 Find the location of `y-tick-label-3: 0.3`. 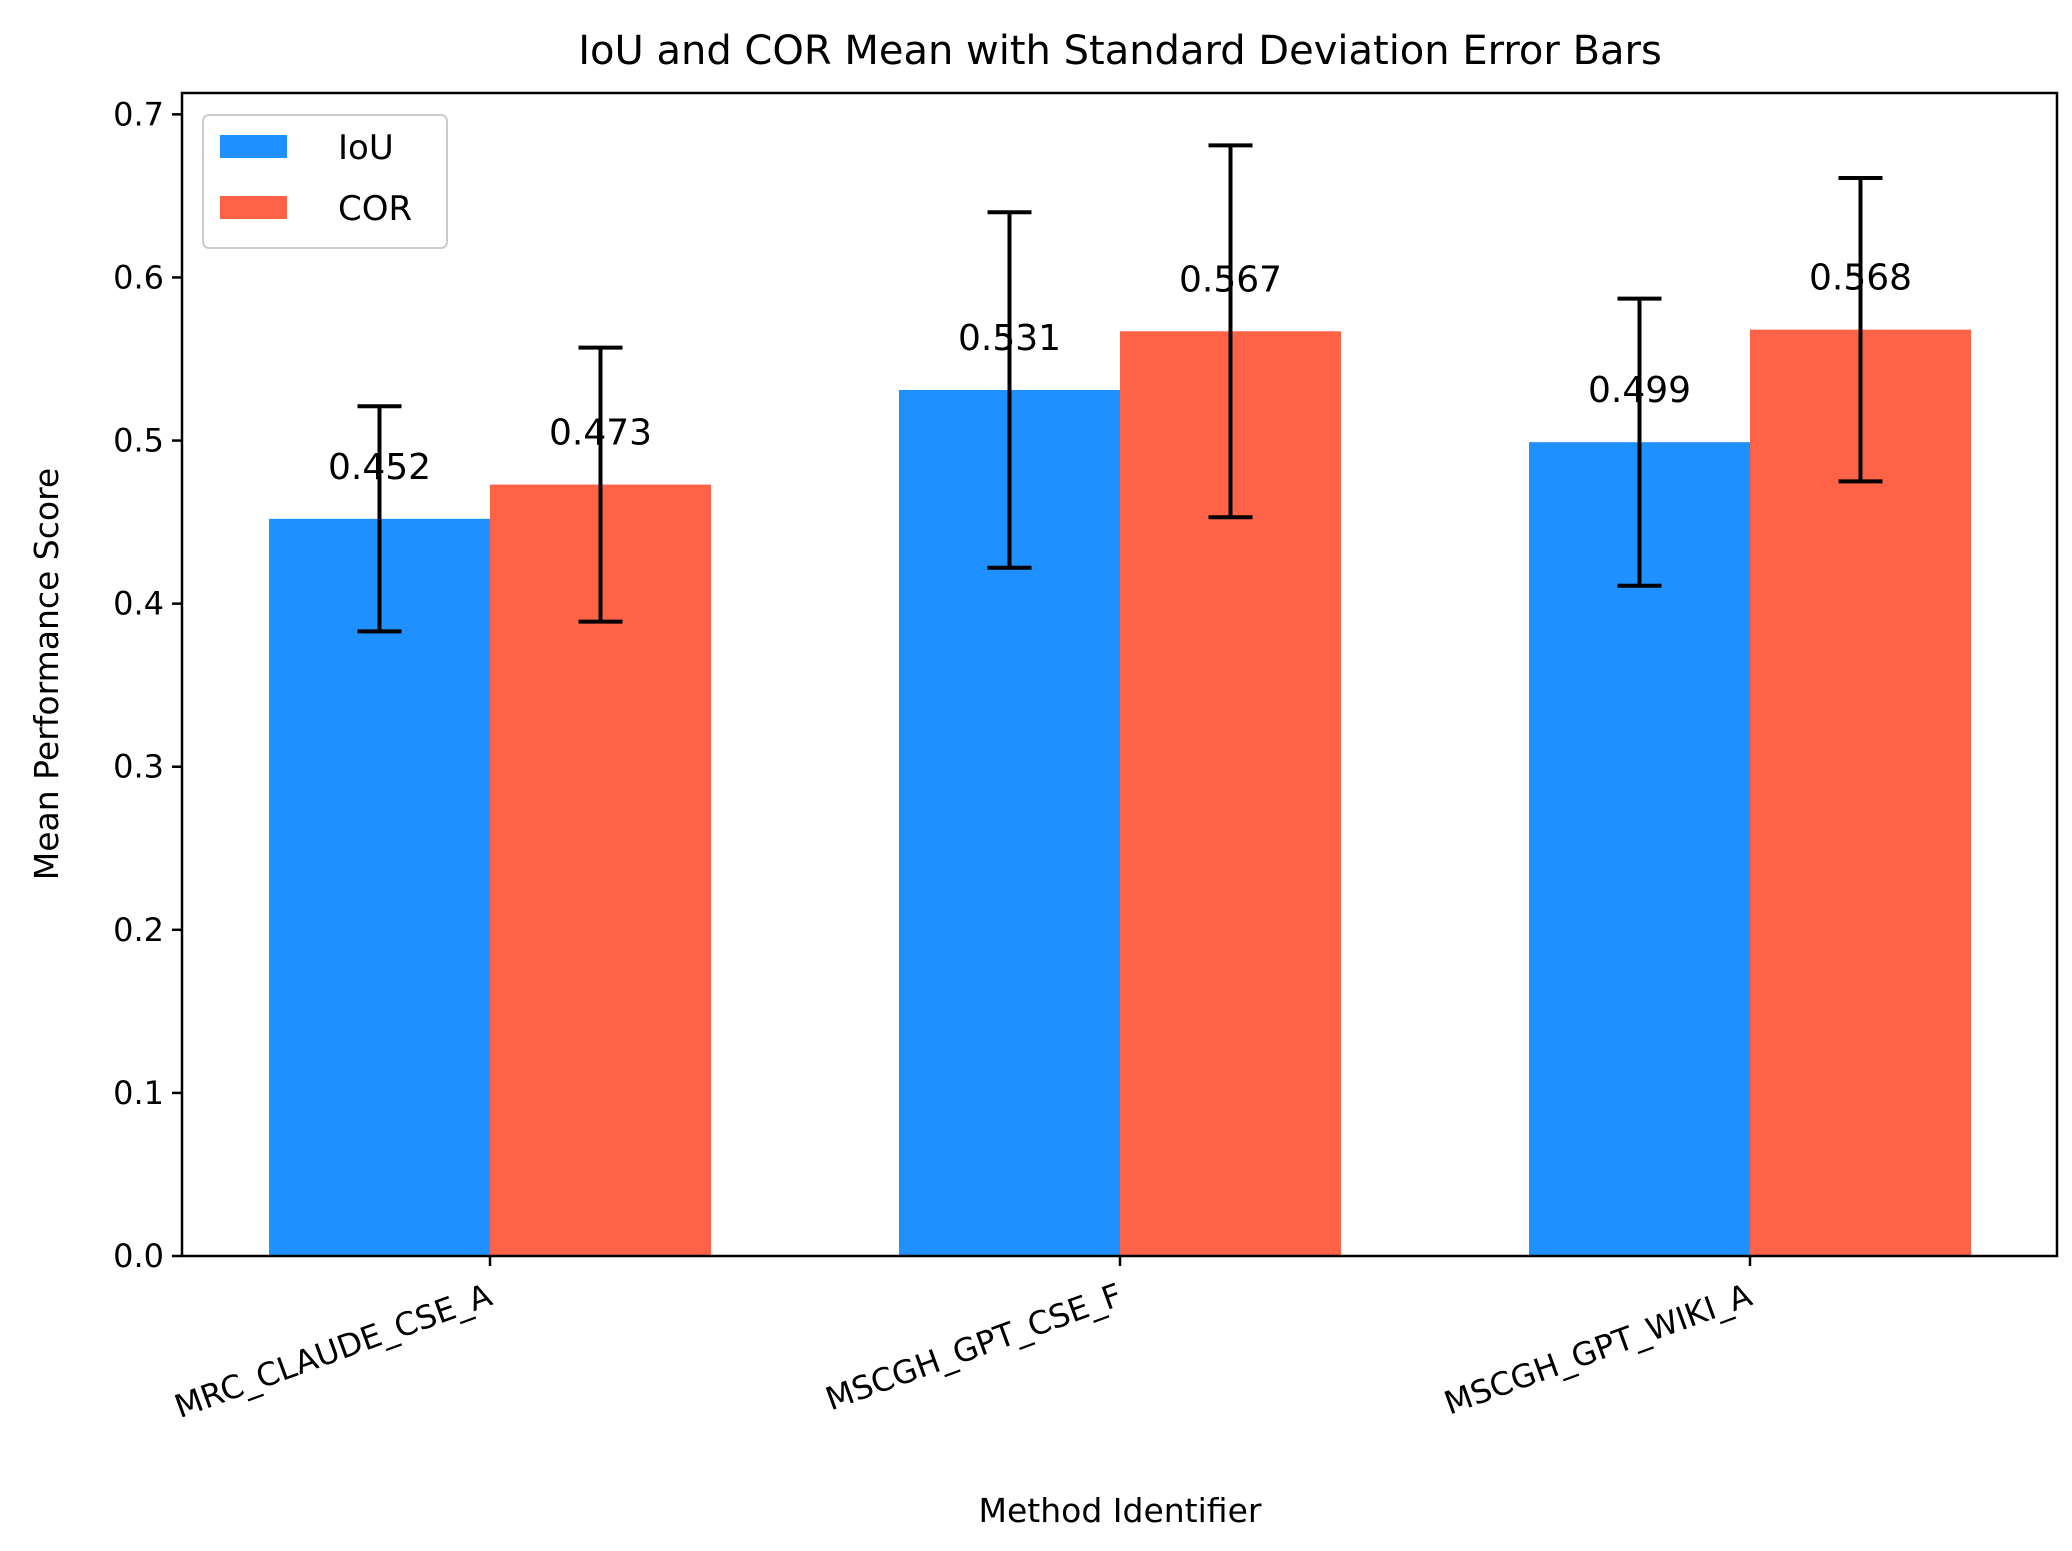

y-tick-label-3: 0.3 is located at coordinates (138, 767).